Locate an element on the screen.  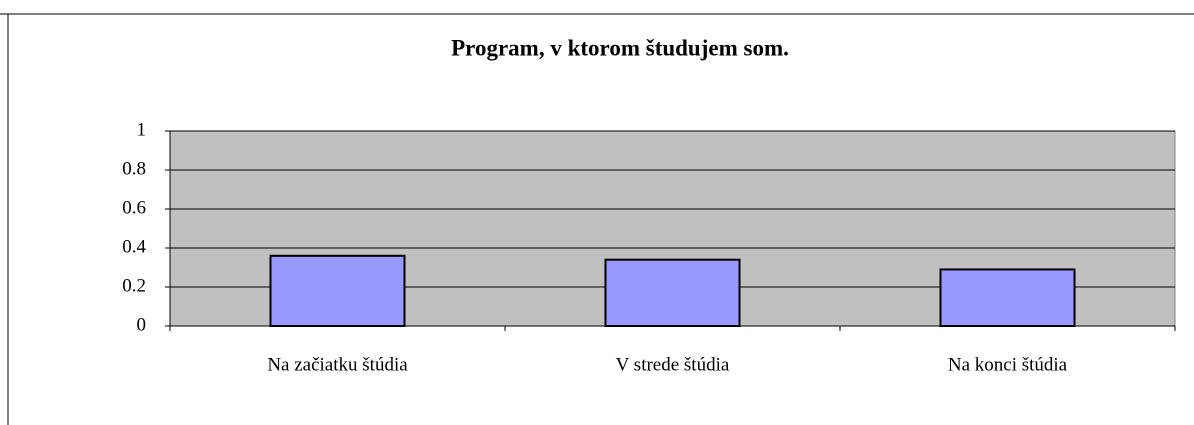
x-tick-label: Na začiatku štúdia is located at coordinates (337, 364).